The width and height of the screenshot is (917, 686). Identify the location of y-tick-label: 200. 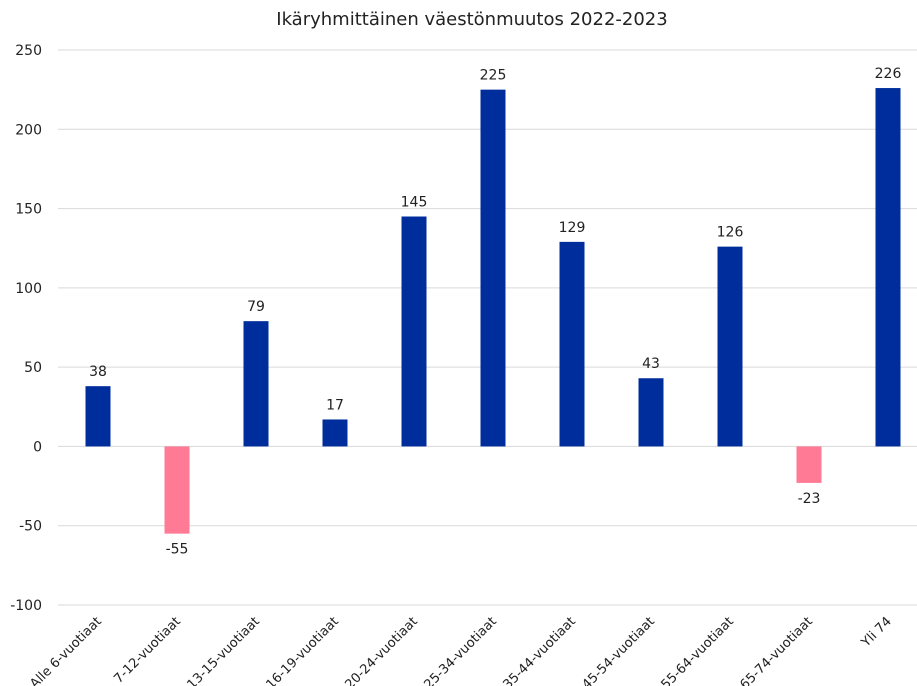
(28, 130).